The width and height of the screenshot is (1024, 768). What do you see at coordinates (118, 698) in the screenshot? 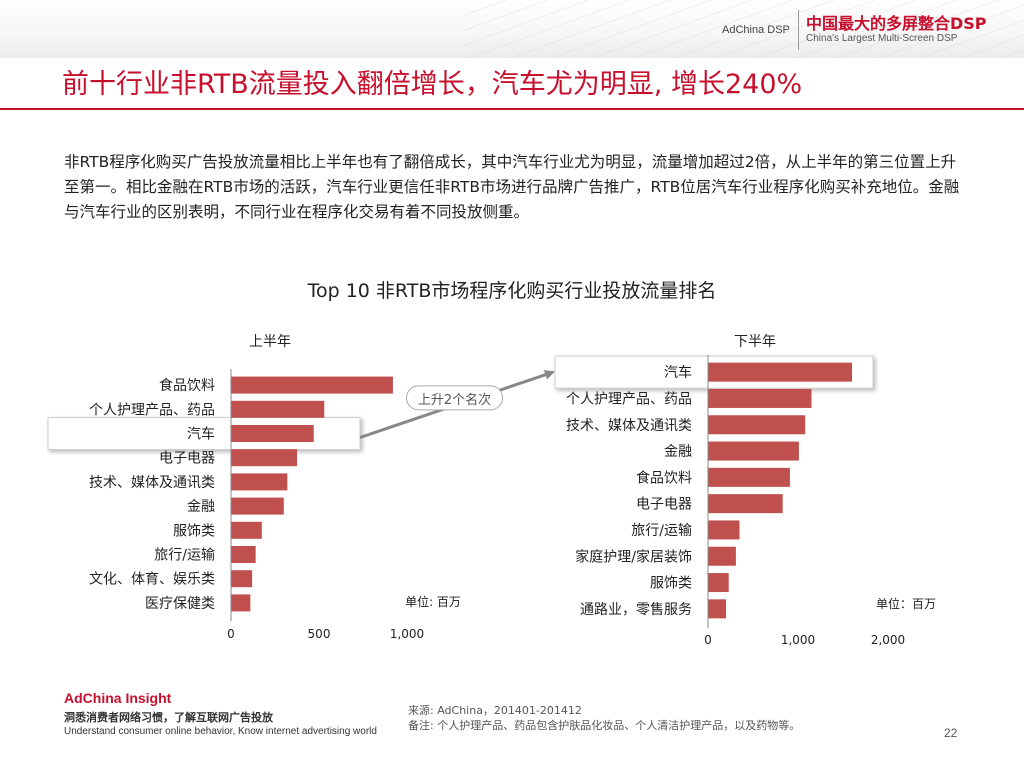
I see `footer-brand: AdChina Insight` at bounding box center [118, 698].